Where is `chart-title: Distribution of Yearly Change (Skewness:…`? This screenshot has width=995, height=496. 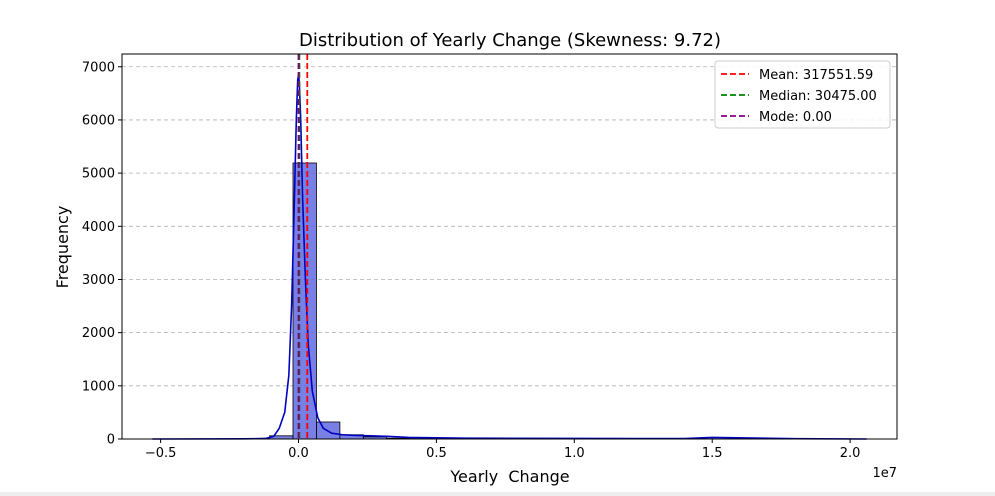 chart-title: Distribution of Yearly Change (Skewness:… is located at coordinates (510, 40).